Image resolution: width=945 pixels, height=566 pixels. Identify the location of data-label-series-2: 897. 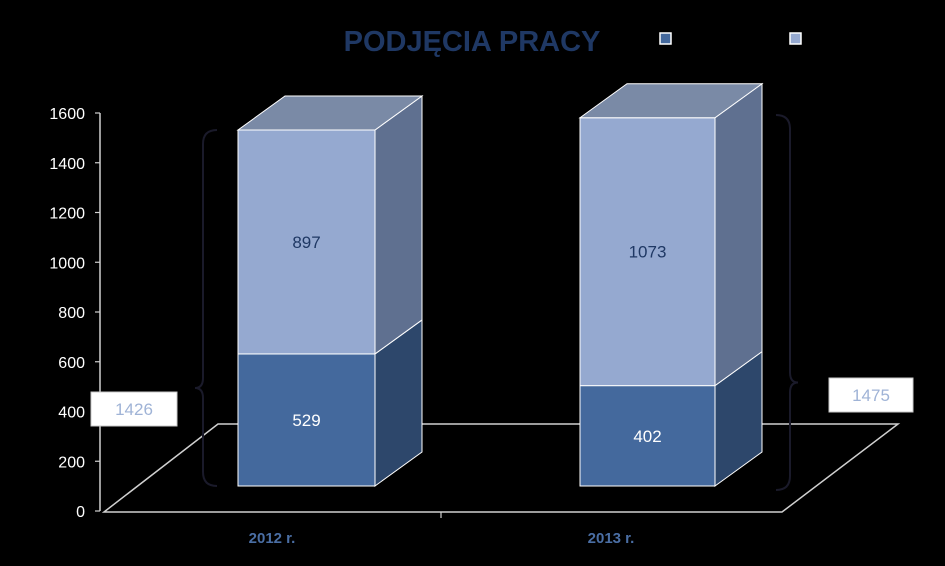
(306, 242).